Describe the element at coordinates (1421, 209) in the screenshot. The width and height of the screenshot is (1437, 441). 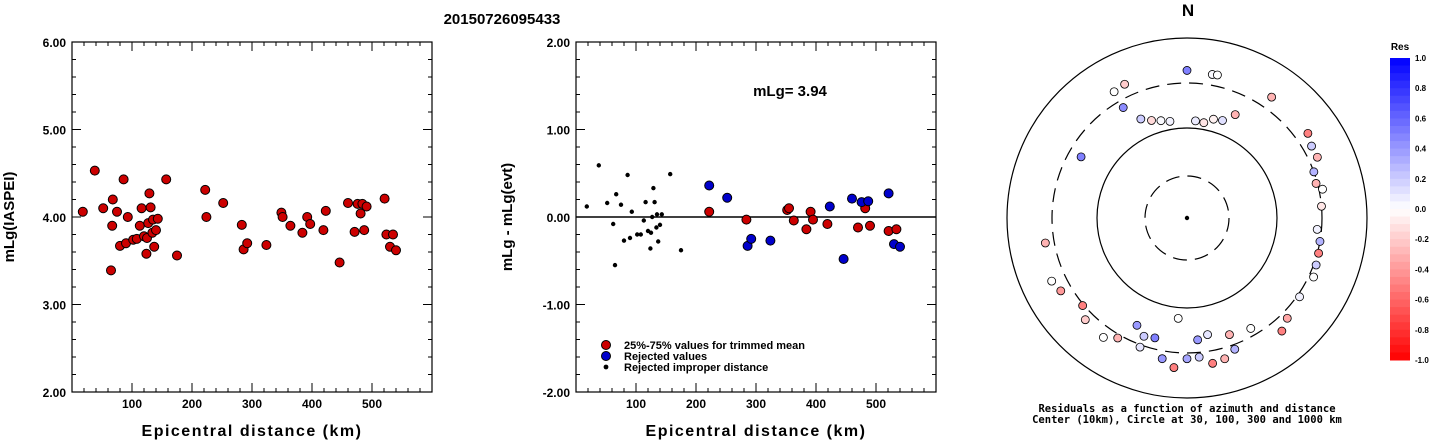
I see `colorbar-tick-label: 0.0` at that location.